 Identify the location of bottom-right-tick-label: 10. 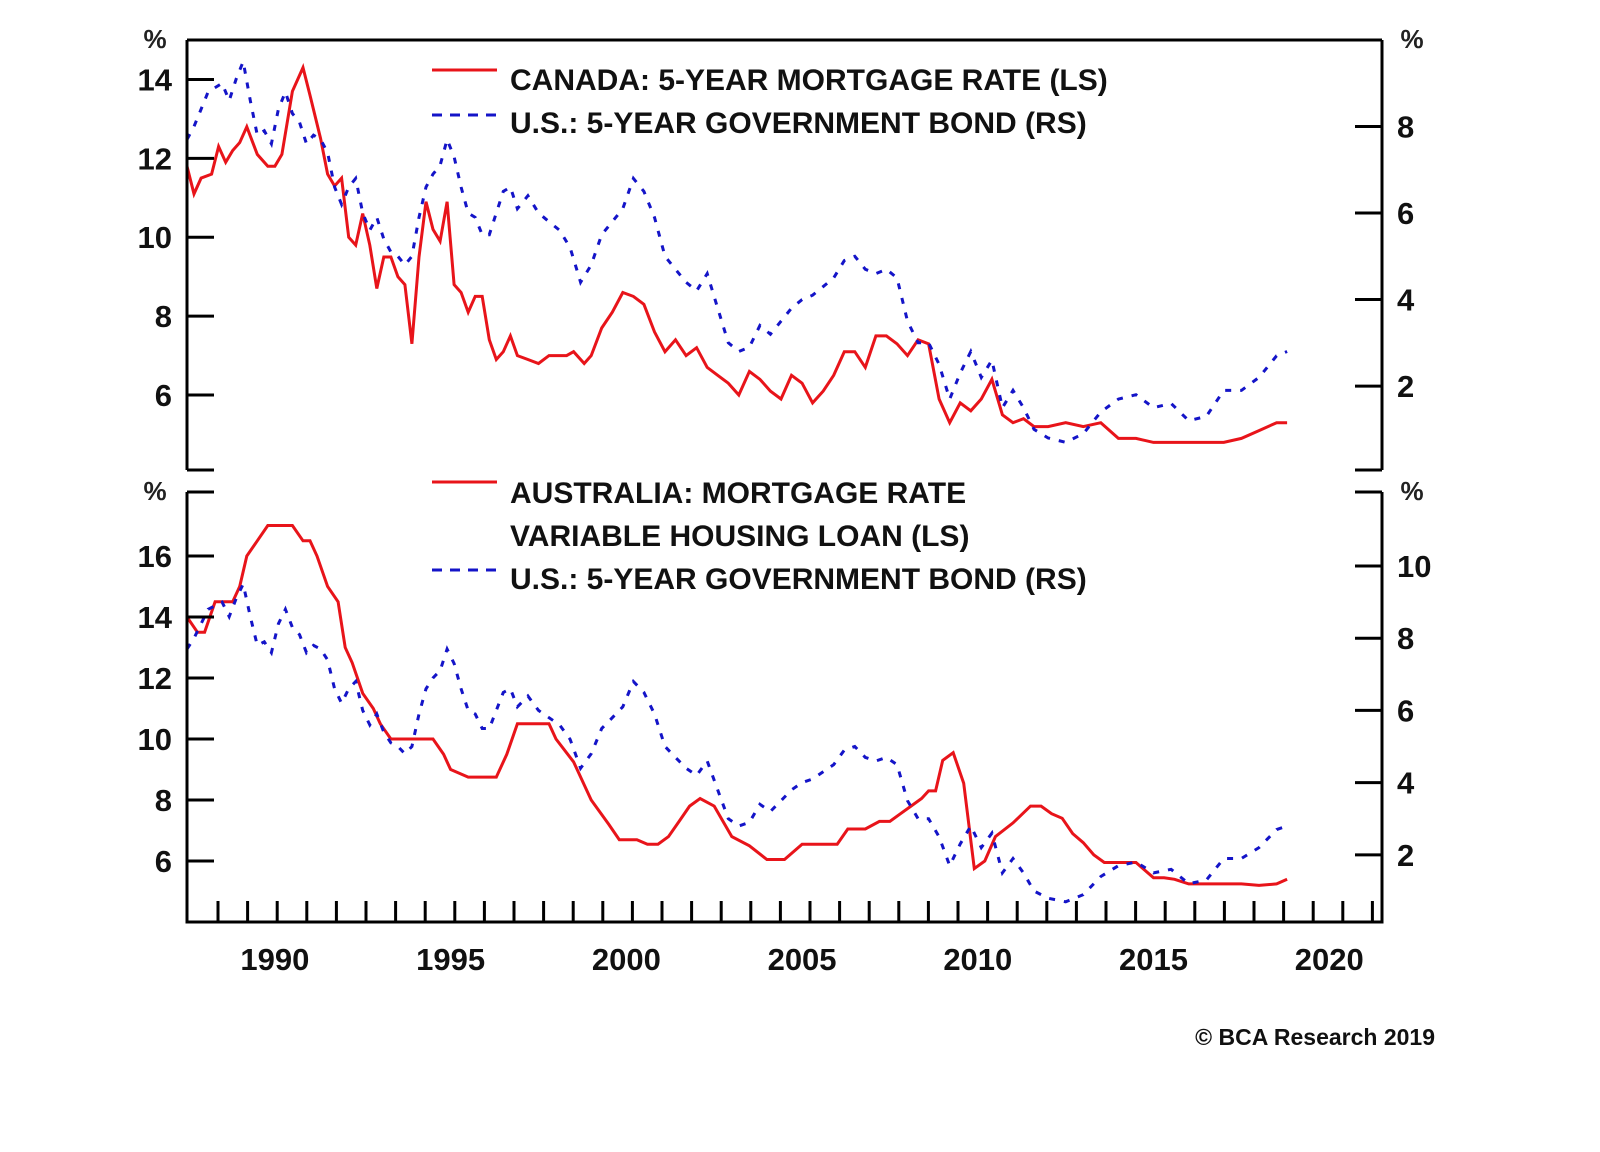
(1414, 566).